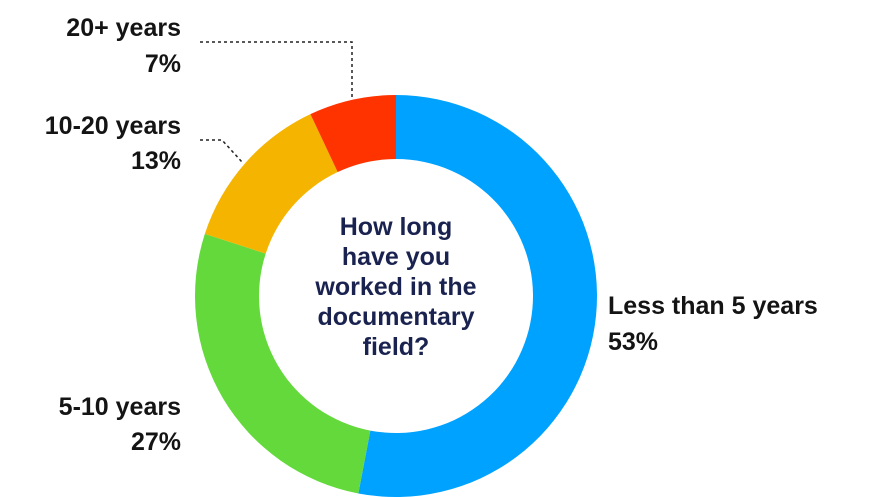 The image size is (875, 497). Describe the element at coordinates (633, 342) in the screenshot. I see `slice-value-less-than-5-years: 53%` at that location.